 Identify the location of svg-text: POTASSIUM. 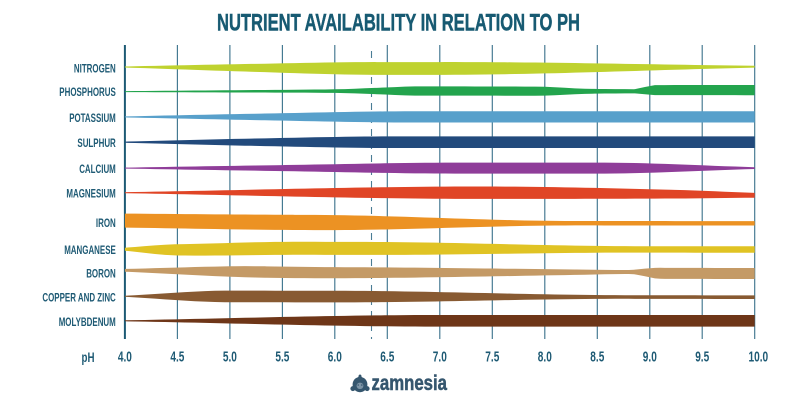
(92, 118).